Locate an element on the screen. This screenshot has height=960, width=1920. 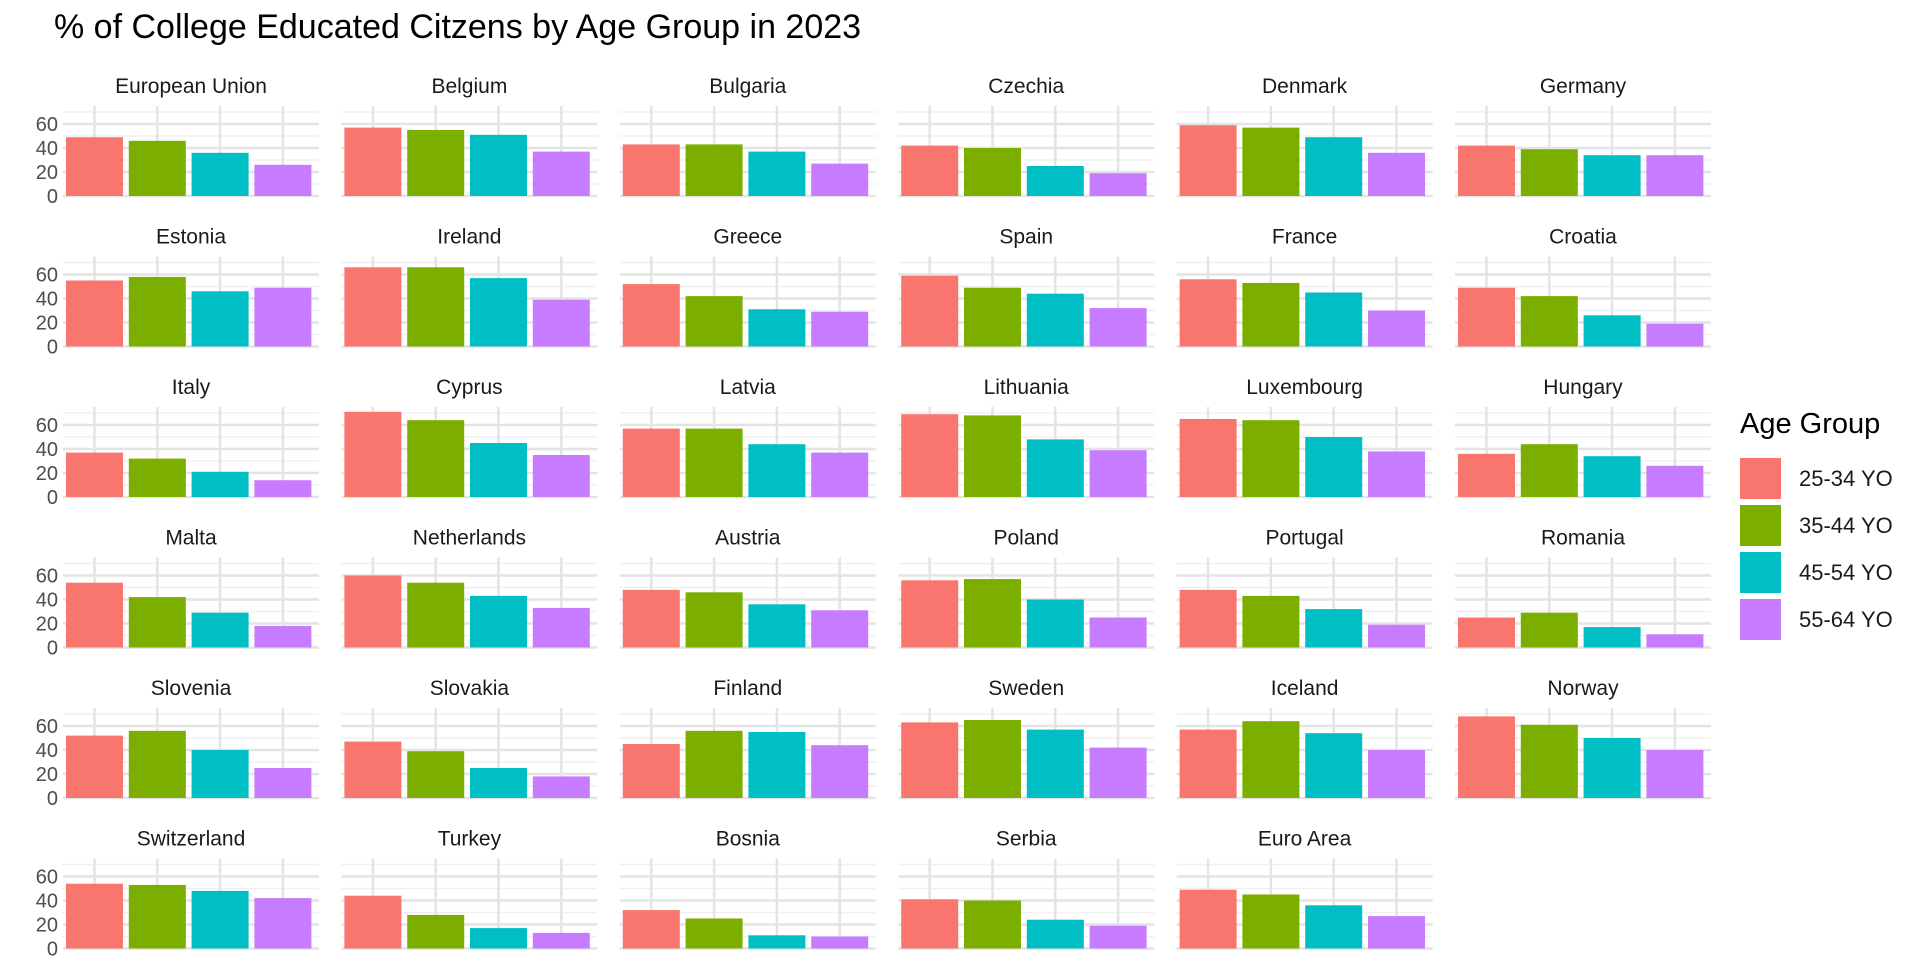
legend-label: 55-64 YO is located at coordinates (1846, 619).